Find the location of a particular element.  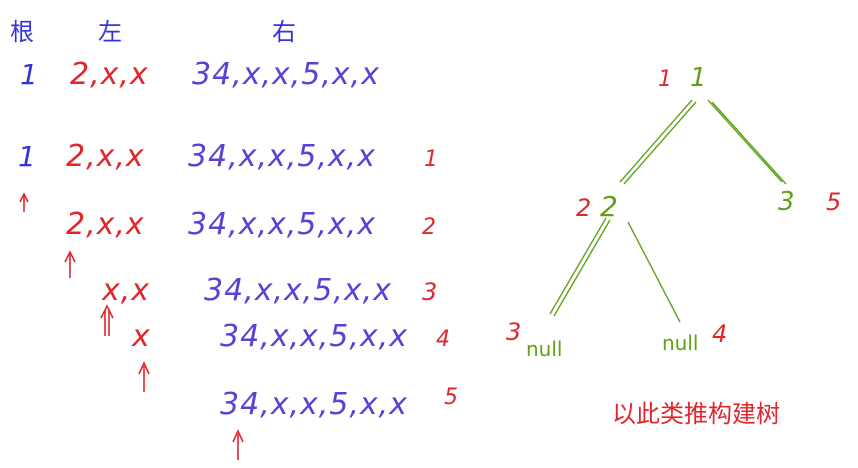

row2-step: 1 is located at coordinates (431, 159).